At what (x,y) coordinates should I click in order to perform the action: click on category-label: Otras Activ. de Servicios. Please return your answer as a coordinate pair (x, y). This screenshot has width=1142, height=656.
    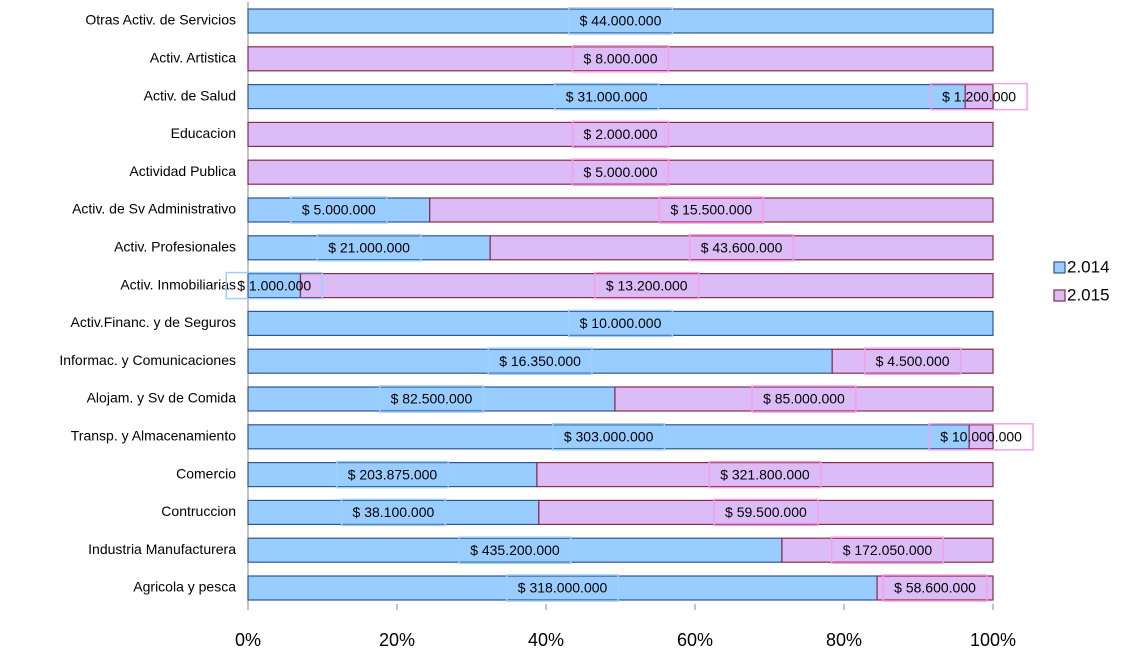
    Looking at the image, I should click on (160, 20).